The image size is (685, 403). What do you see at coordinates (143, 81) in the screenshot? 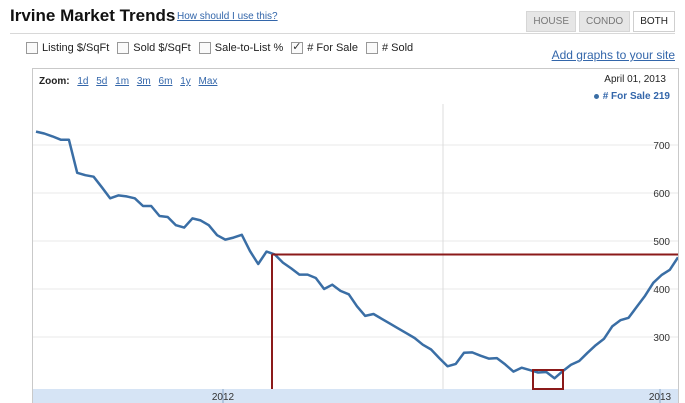
I see `zoom-3m: 3m` at bounding box center [143, 81].